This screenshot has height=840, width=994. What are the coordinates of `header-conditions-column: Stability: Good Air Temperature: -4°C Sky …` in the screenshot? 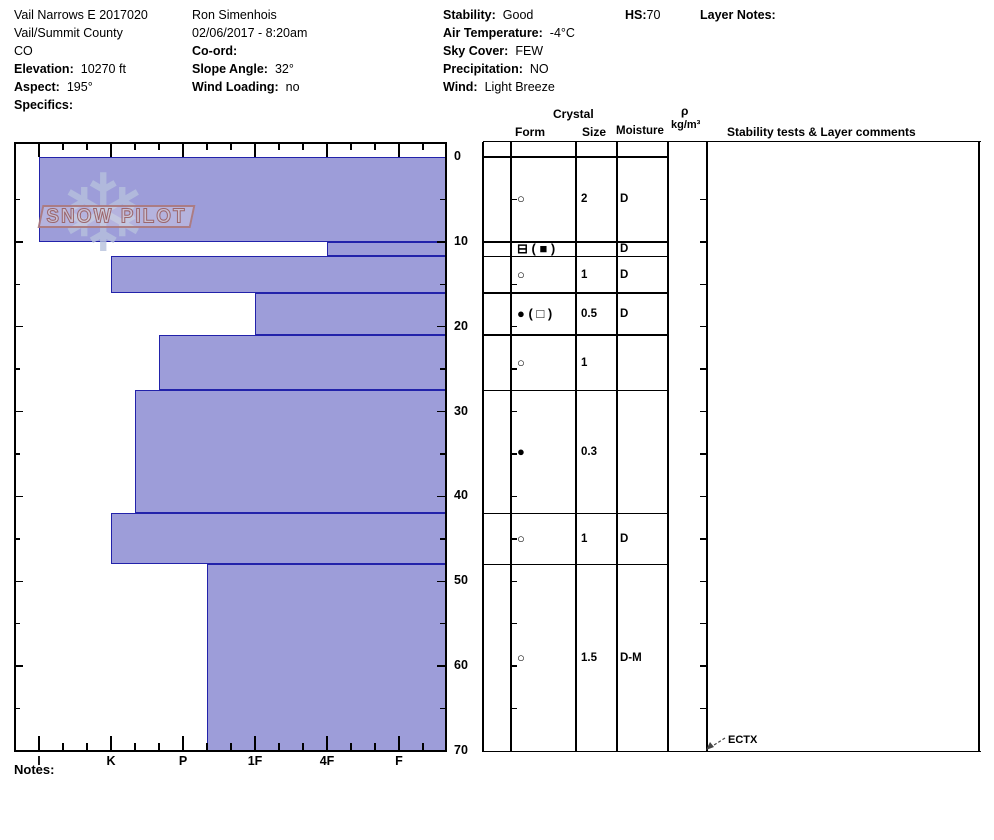 It's located at (509, 51).